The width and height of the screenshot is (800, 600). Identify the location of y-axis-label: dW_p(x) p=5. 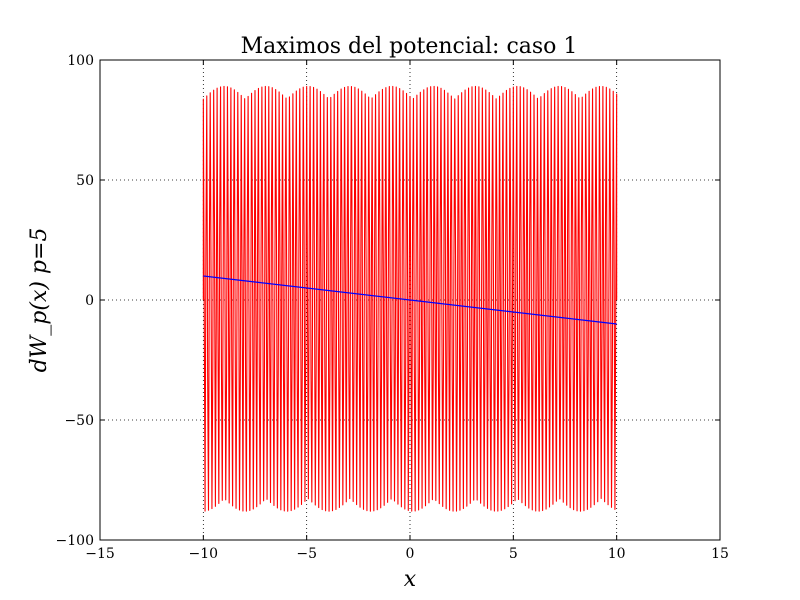
(39, 300).